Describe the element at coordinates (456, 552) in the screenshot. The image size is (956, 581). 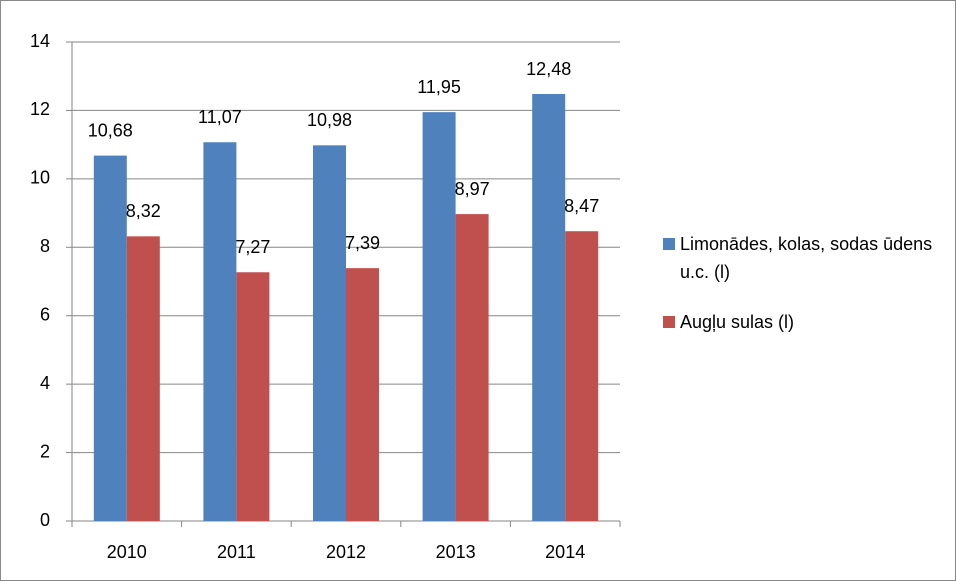
I see `x-tick-label: 2013` at that location.